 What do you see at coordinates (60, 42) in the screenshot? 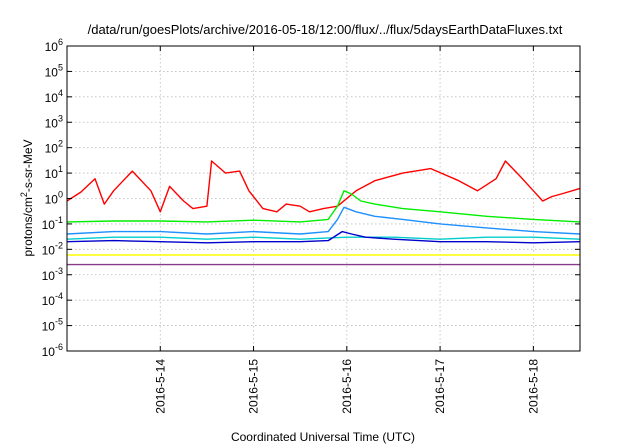
I see `y-tick-label-exp: 6` at bounding box center [60, 42].